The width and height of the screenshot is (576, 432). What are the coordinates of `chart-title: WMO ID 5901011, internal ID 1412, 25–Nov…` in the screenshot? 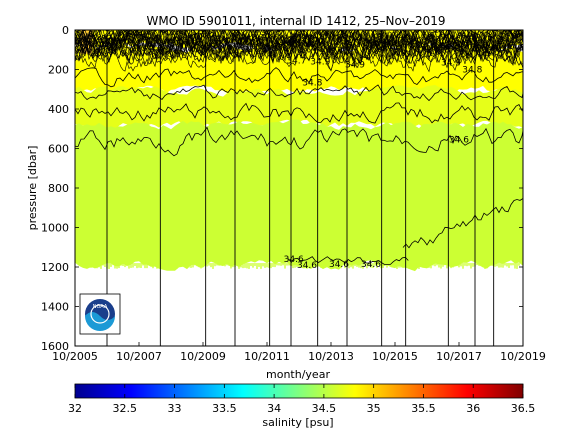 It's located at (296, 21).